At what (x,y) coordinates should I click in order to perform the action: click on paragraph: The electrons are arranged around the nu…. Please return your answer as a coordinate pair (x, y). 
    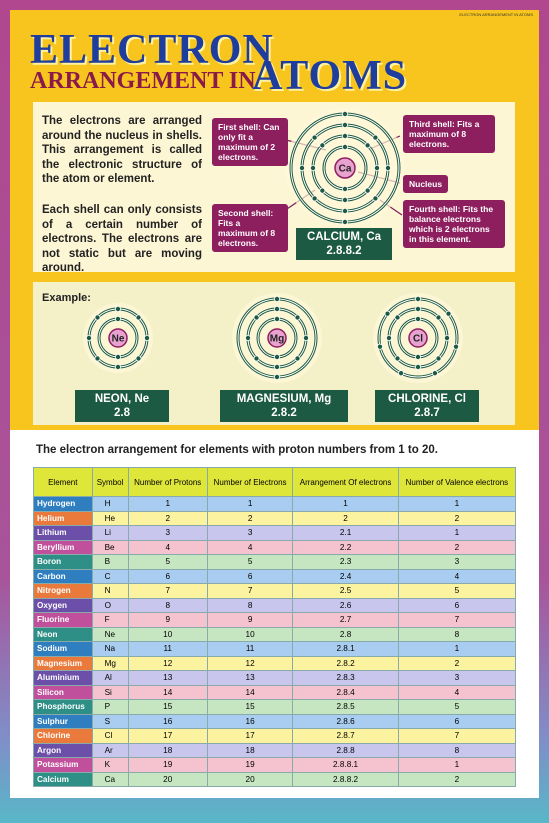
    Looking at the image, I should click on (122, 150).